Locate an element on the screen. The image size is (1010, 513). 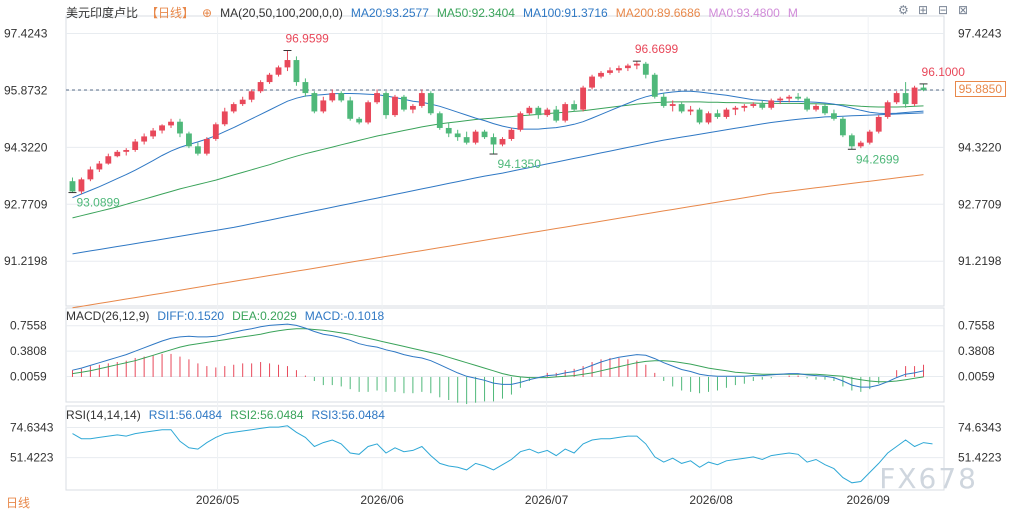
high-annotation: 96.9599 is located at coordinates (307, 39).